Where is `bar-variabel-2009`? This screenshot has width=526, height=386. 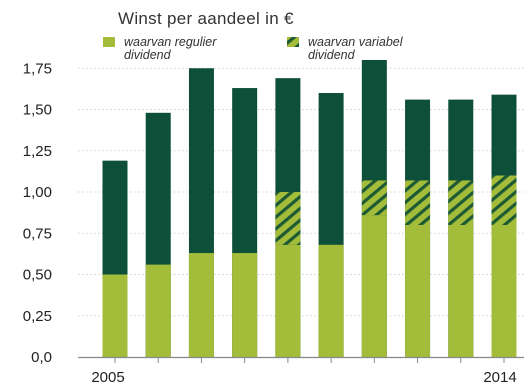 bar-variabel-2009 is located at coordinates (288, 218).